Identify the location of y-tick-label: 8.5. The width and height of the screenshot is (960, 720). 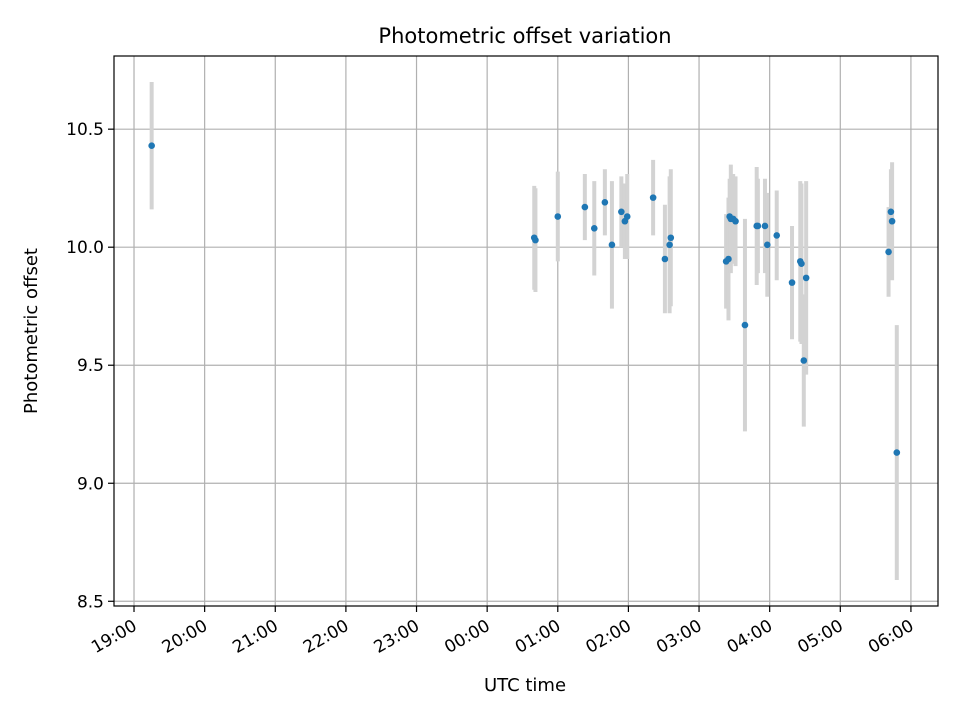
(90, 602).